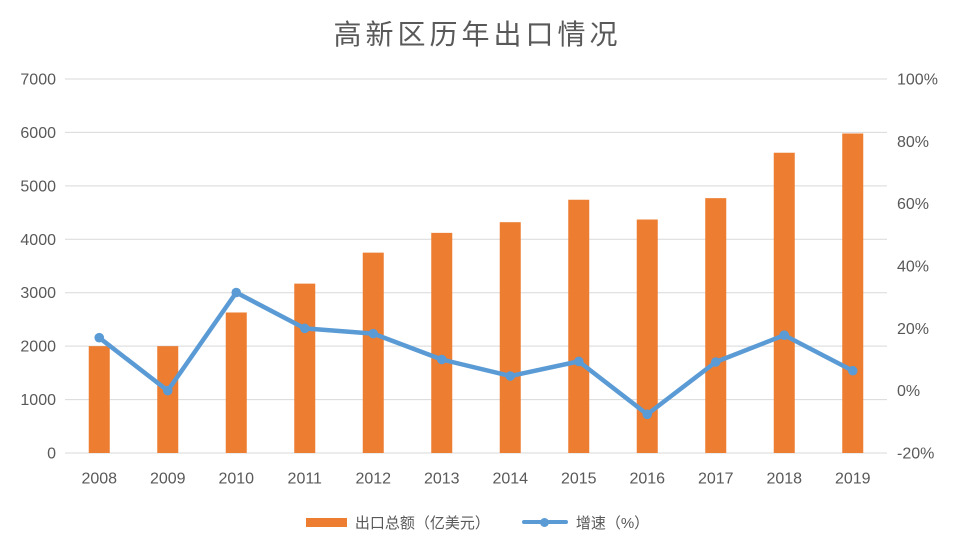  What do you see at coordinates (305, 368) in the screenshot?
I see `bar-2011` at bounding box center [305, 368].